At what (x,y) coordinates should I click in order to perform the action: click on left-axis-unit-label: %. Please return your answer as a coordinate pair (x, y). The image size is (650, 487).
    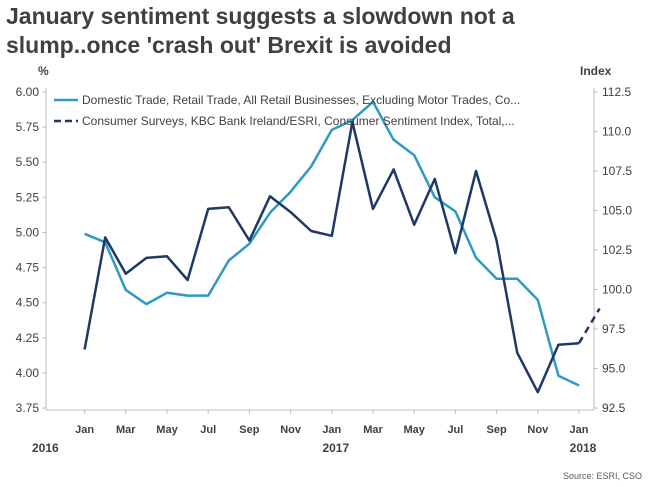
    Looking at the image, I should click on (43, 71).